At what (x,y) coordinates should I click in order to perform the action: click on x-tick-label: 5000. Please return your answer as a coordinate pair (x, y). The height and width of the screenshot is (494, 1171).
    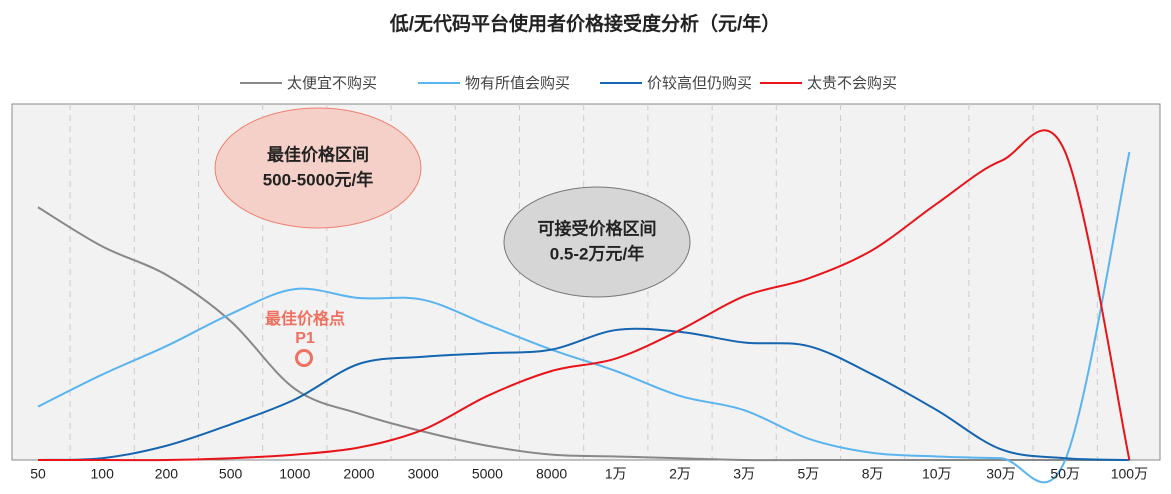
    Looking at the image, I should click on (487, 474).